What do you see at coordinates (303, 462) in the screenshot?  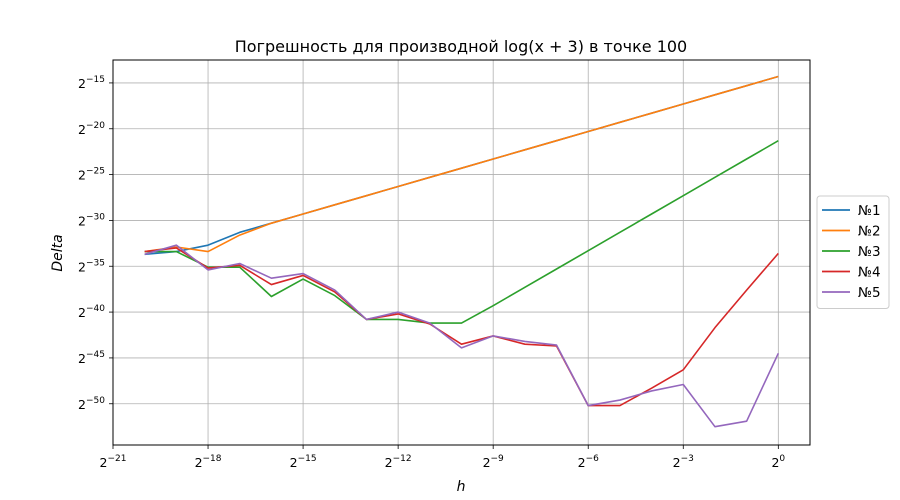 I see `x-tick-label: 2−15` at bounding box center [303, 462].